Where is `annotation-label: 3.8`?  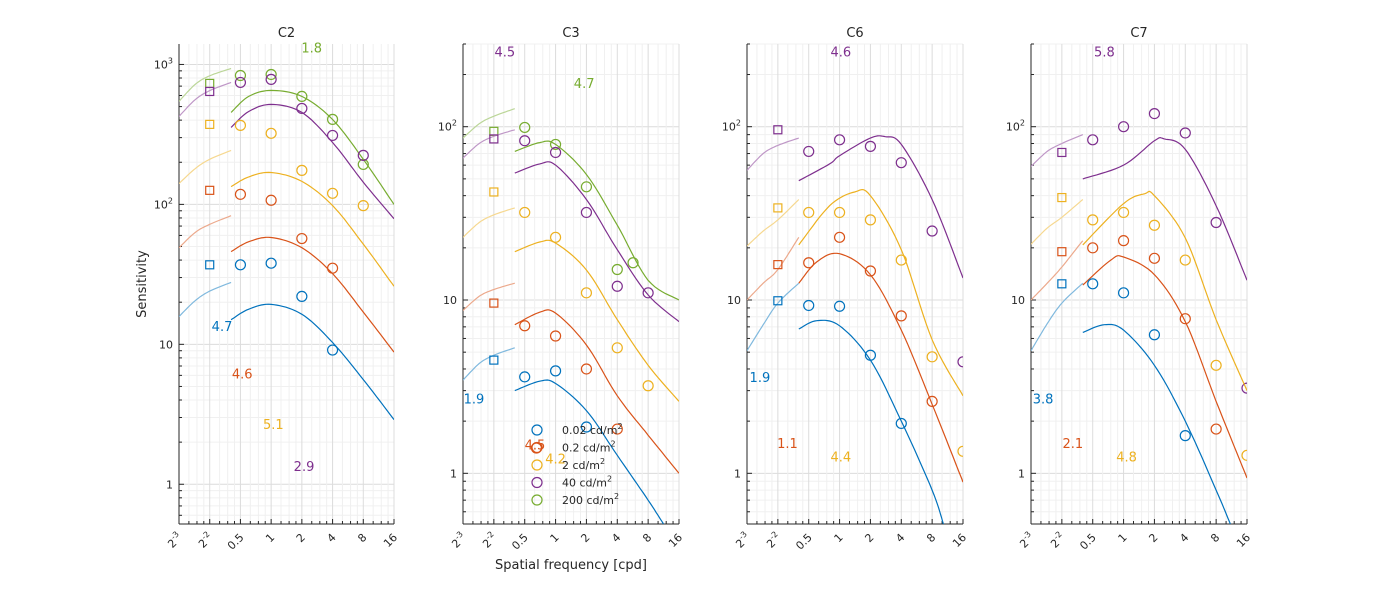
annotation-label: 3.8 is located at coordinates (1043, 400).